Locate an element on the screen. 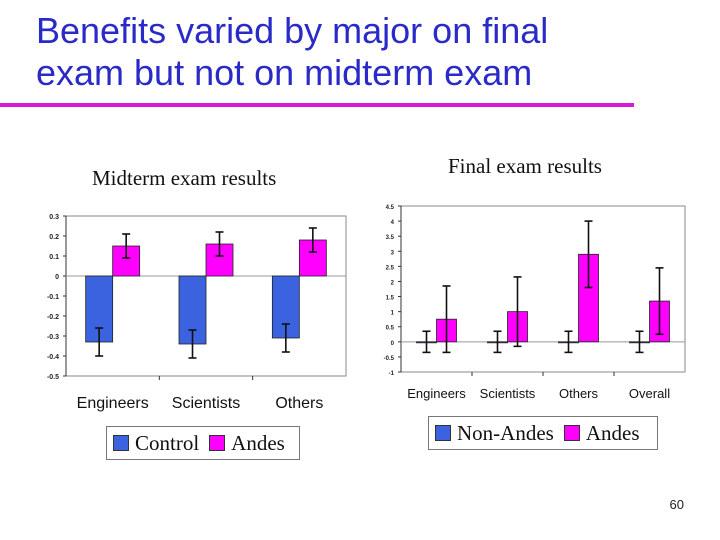 This screenshot has width=720, height=540. final-y-tick-label: 3 is located at coordinates (393, 253).